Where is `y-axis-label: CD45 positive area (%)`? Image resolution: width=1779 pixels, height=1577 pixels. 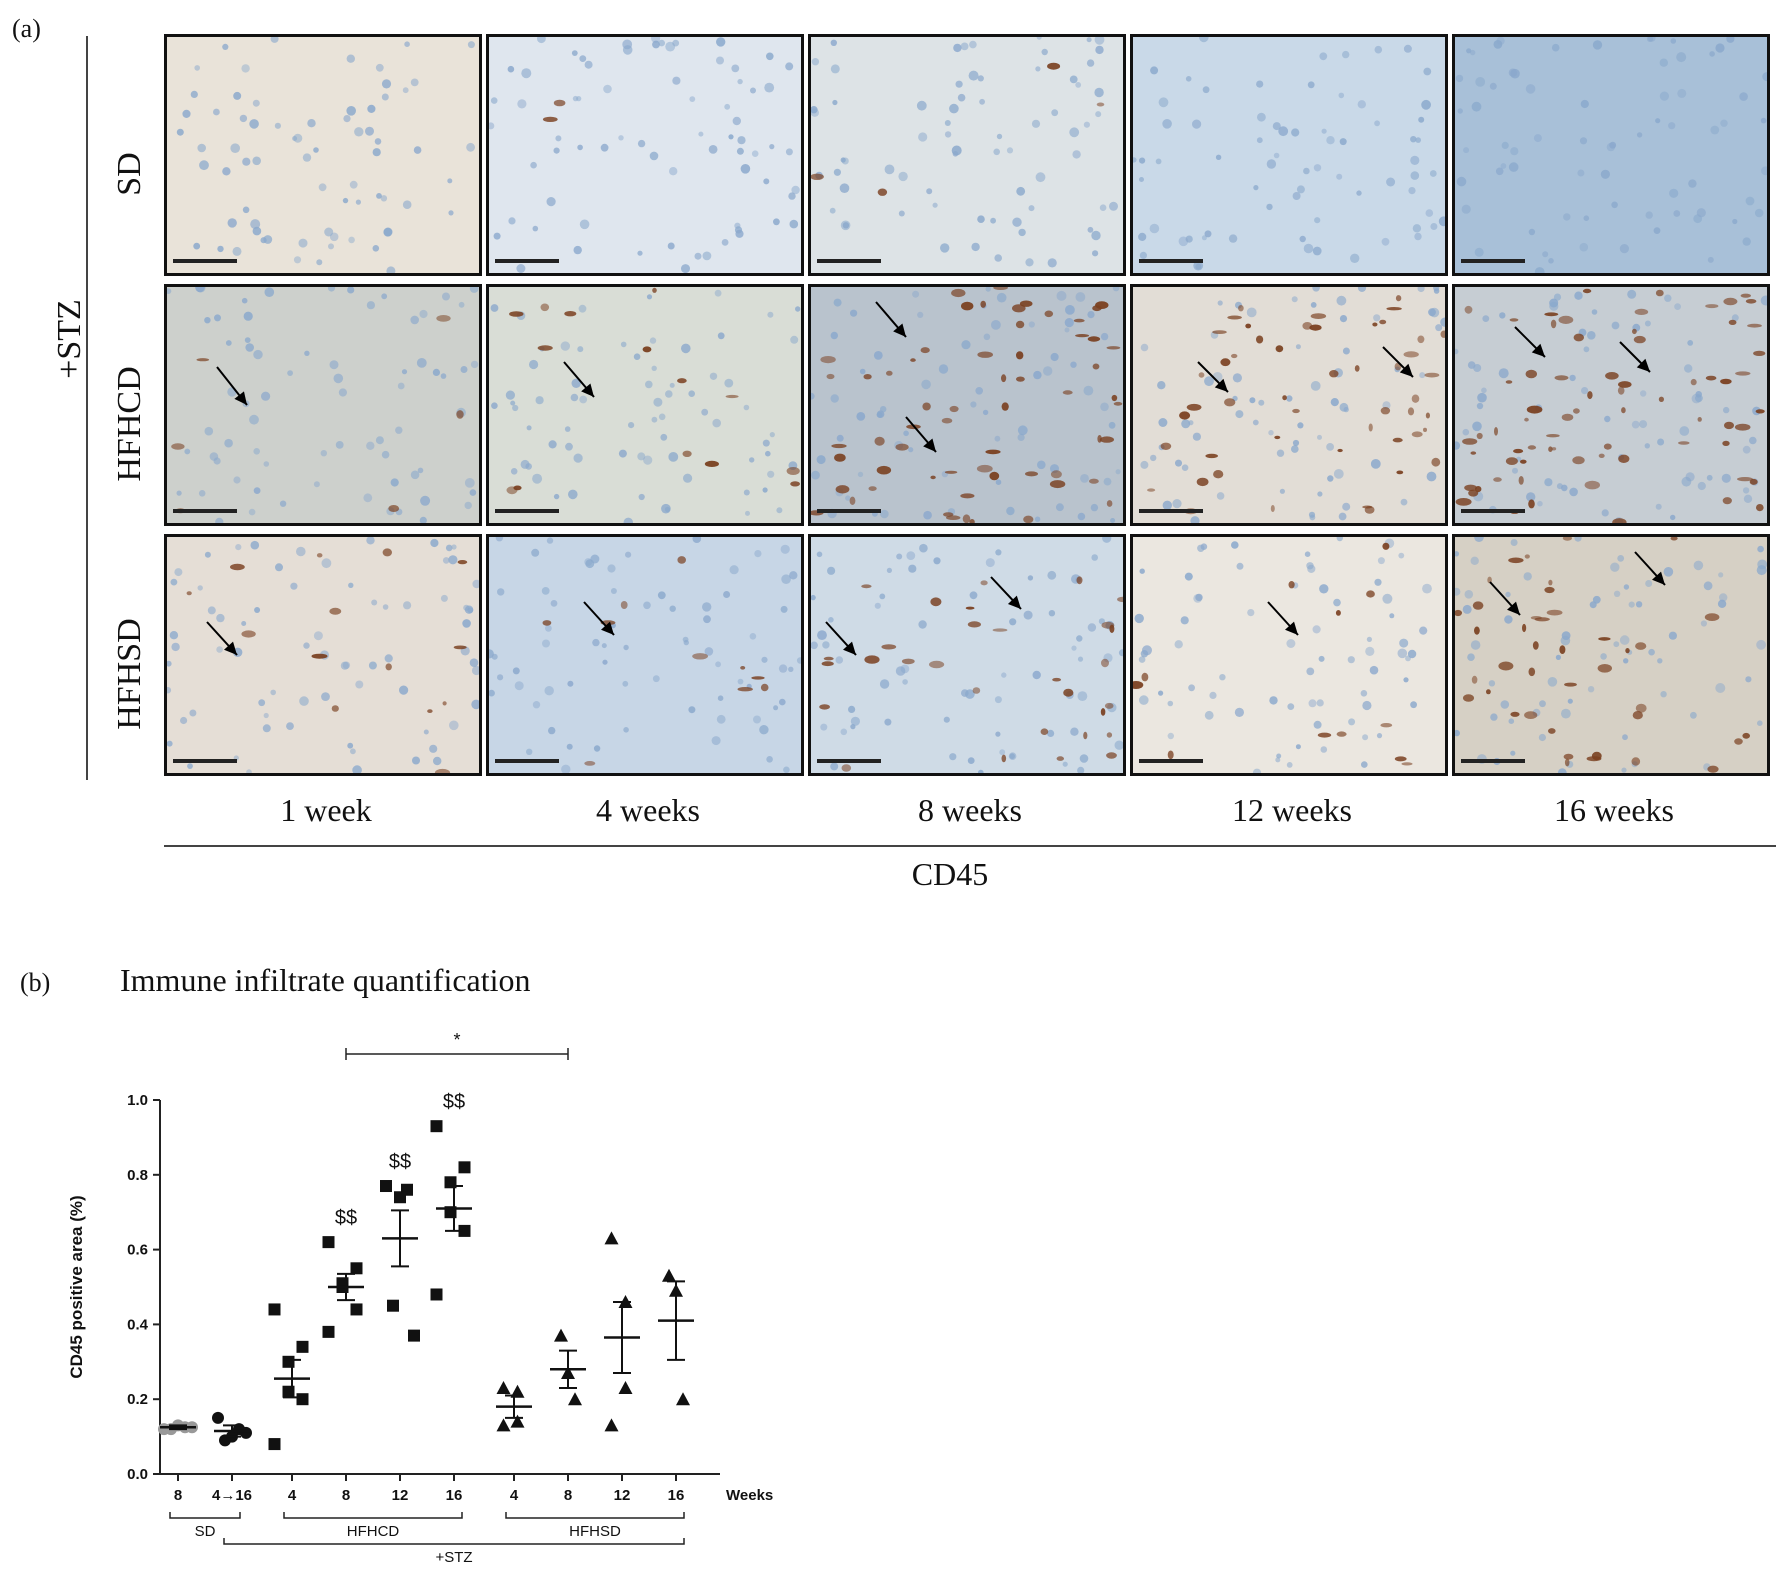 y-axis-label: CD45 positive area (%) is located at coordinates (76, 1286).